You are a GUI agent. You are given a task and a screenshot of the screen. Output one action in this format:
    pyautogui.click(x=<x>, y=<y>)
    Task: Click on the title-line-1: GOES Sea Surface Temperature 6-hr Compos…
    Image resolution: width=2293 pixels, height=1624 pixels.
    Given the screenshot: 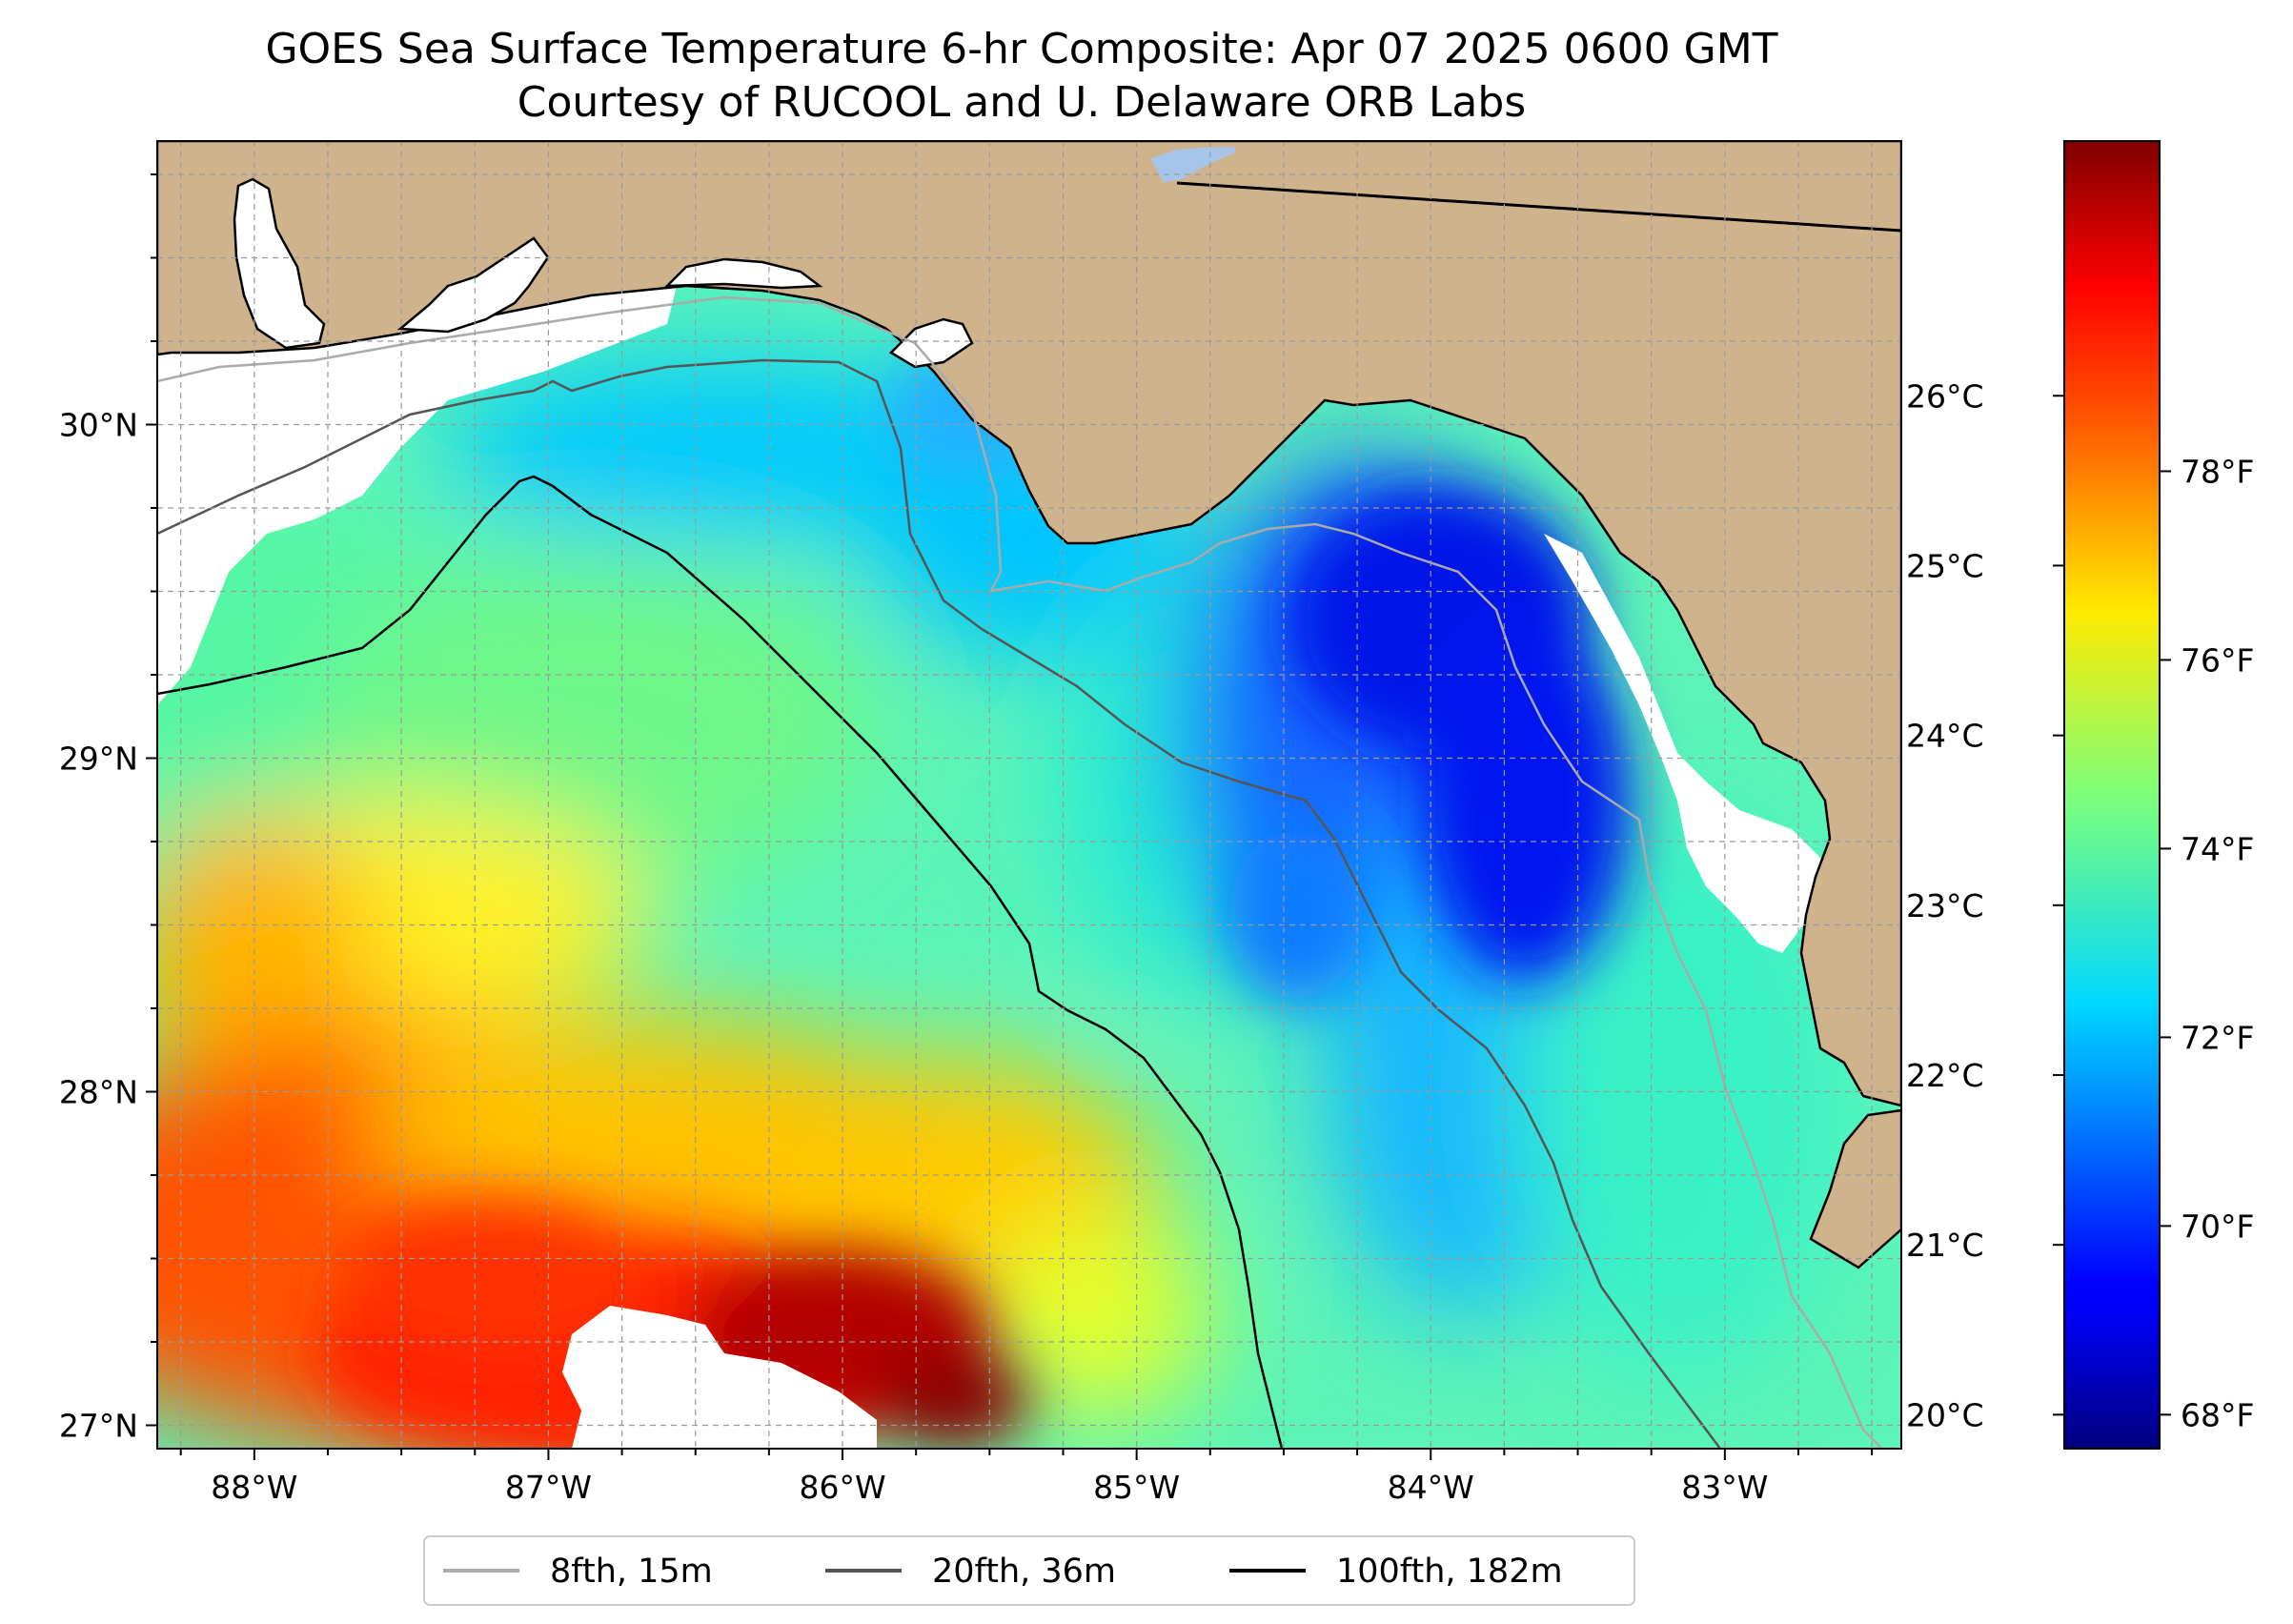 What is the action you would take?
    pyautogui.click(x=1021, y=49)
    